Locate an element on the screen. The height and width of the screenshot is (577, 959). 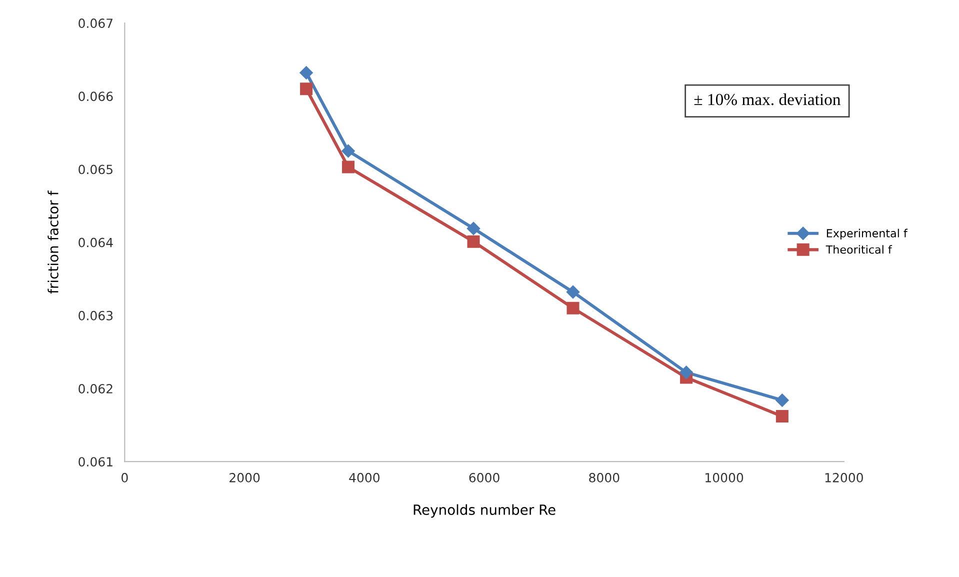
y-tick-label: 0.064 is located at coordinates (95, 243).